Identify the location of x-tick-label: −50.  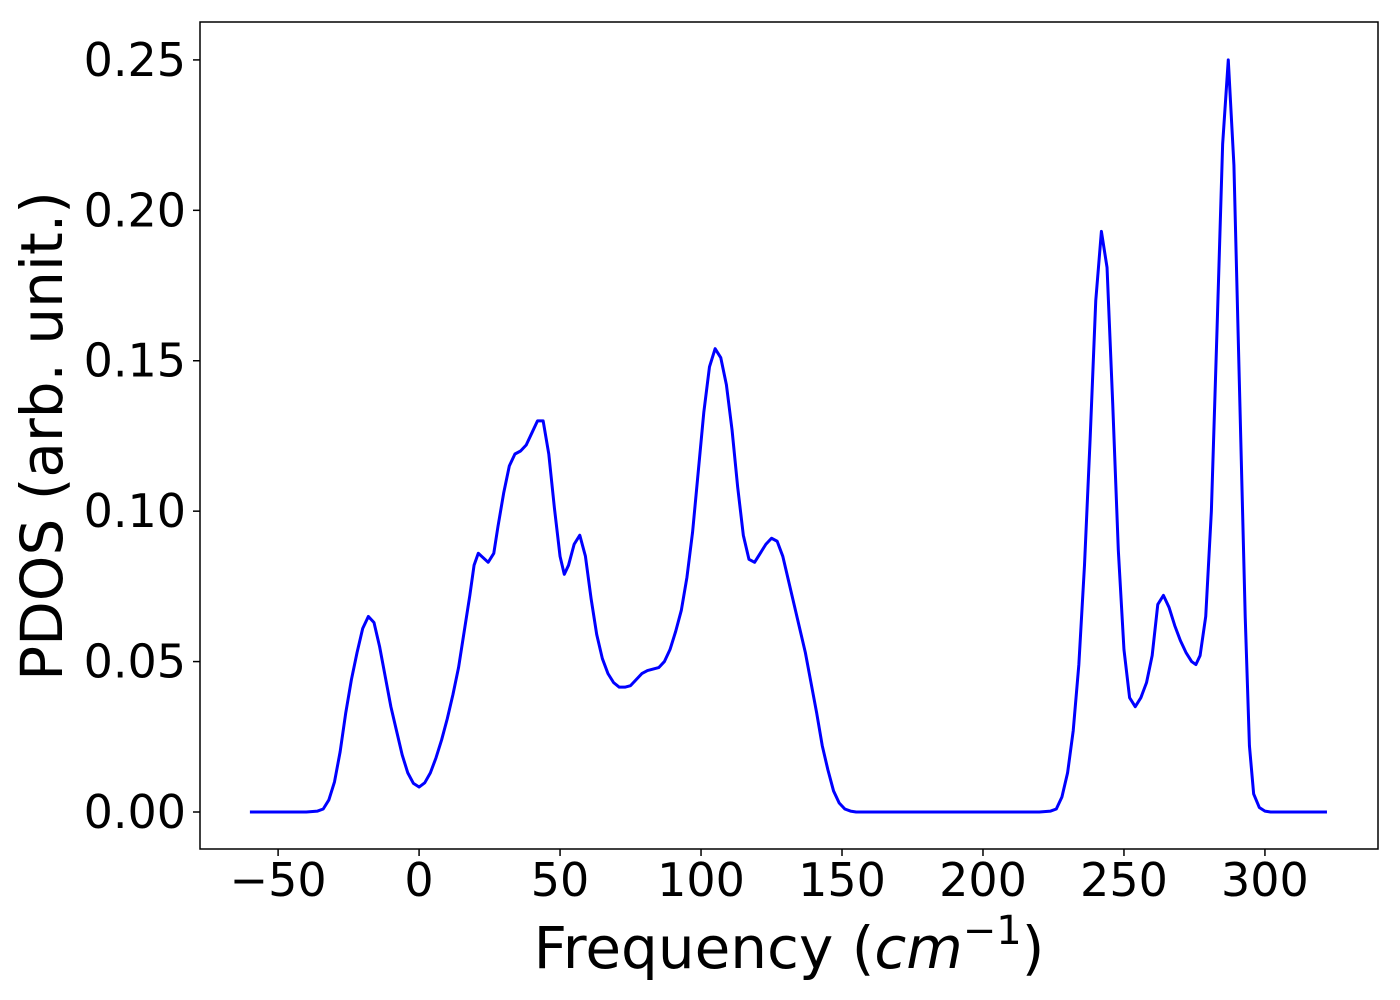
(278, 880).